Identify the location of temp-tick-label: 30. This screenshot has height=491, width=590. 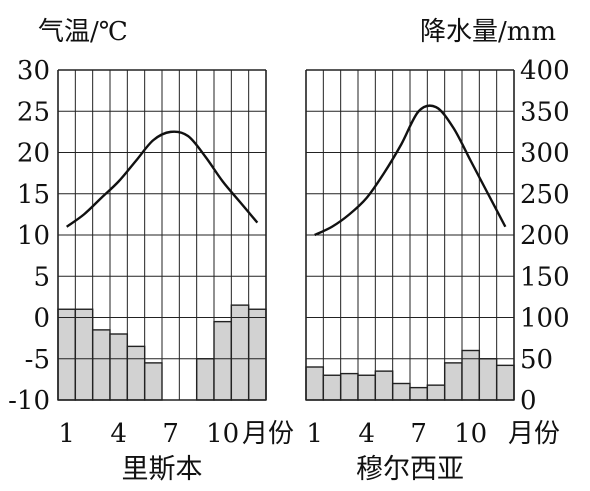
(33, 71).